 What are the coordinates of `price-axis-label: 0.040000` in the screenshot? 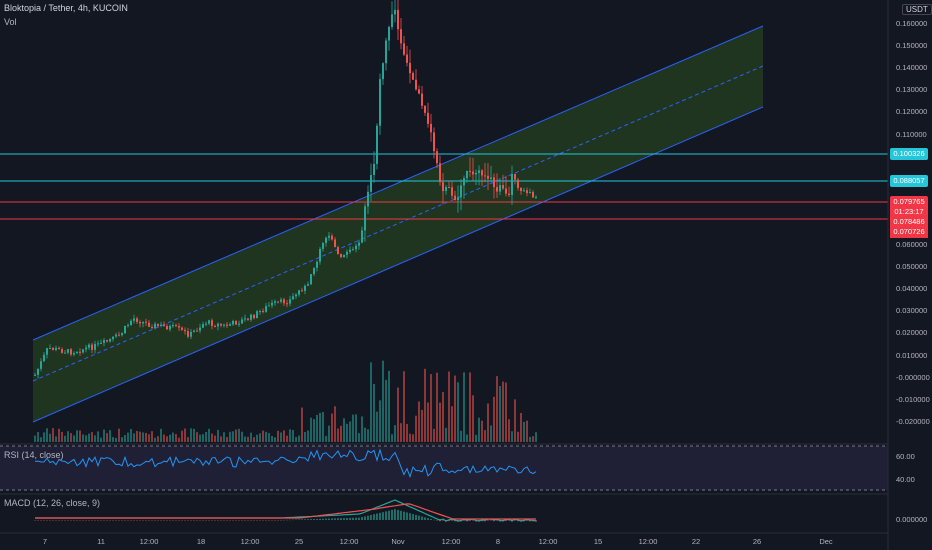 It's located at (912, 289).